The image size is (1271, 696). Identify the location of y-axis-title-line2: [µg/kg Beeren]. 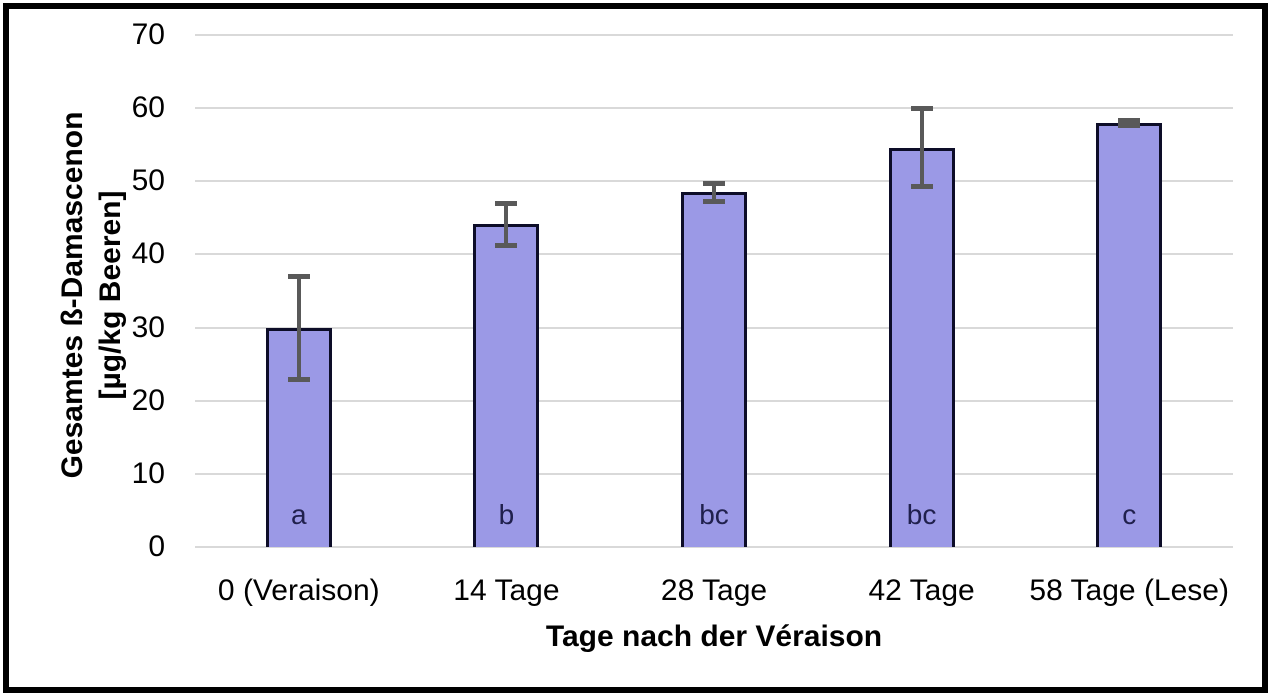
(110, 295).